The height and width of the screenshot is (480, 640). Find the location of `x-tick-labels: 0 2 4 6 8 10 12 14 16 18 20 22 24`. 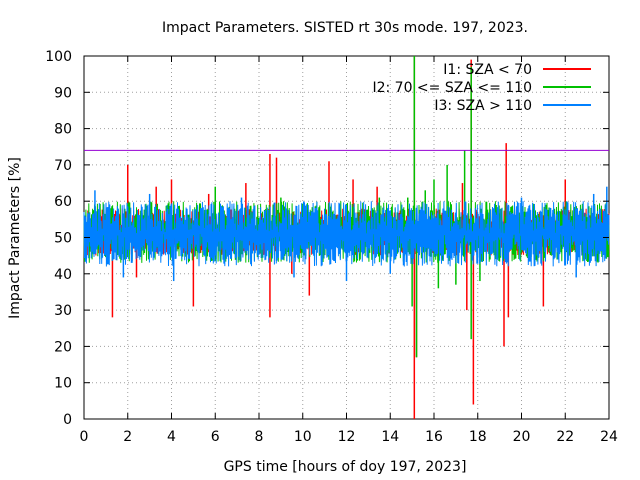

x-tick-labels: 0 2 4 6 8 10 12 14 16 18 20 22 24 is located at coordinates (349, 437).